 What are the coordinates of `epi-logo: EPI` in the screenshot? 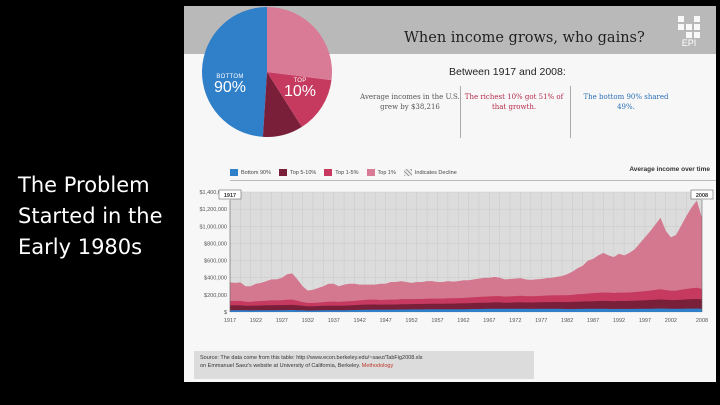 It's located at (689, 32).